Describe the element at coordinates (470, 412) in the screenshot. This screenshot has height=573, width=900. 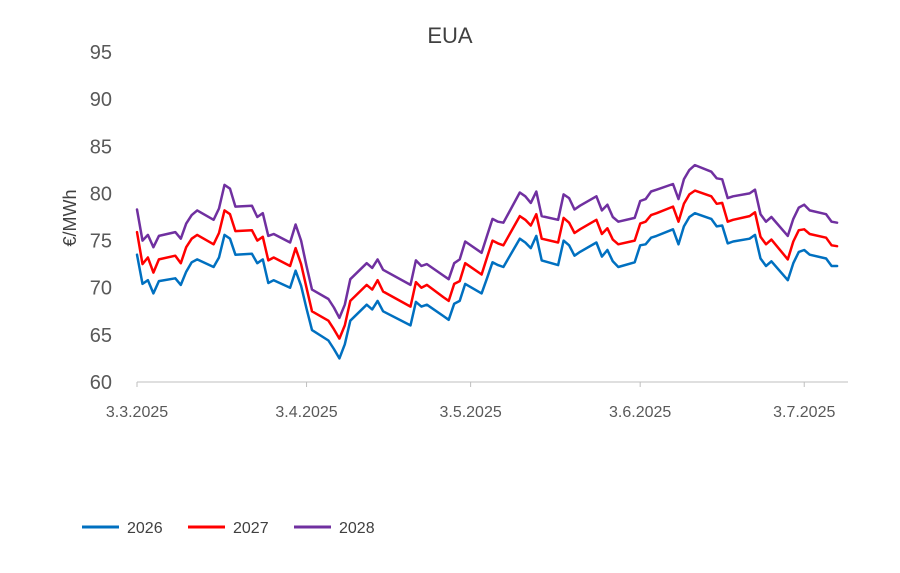
I see `x-tick-label: 3.5.2025` at that location.